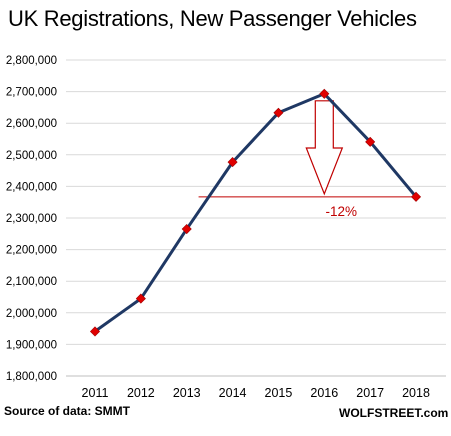  Describe the element at coordinates (233, 393) in the screenshot. I see `x-tick-label: 2014` at that location.